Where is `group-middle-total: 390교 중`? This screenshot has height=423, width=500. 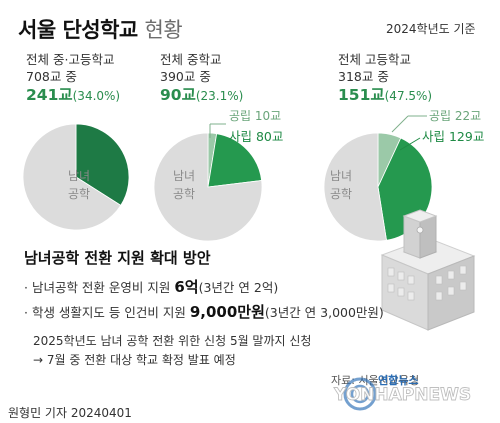 group-middle-total: 390교 중 is located at coordinates (185, 76).